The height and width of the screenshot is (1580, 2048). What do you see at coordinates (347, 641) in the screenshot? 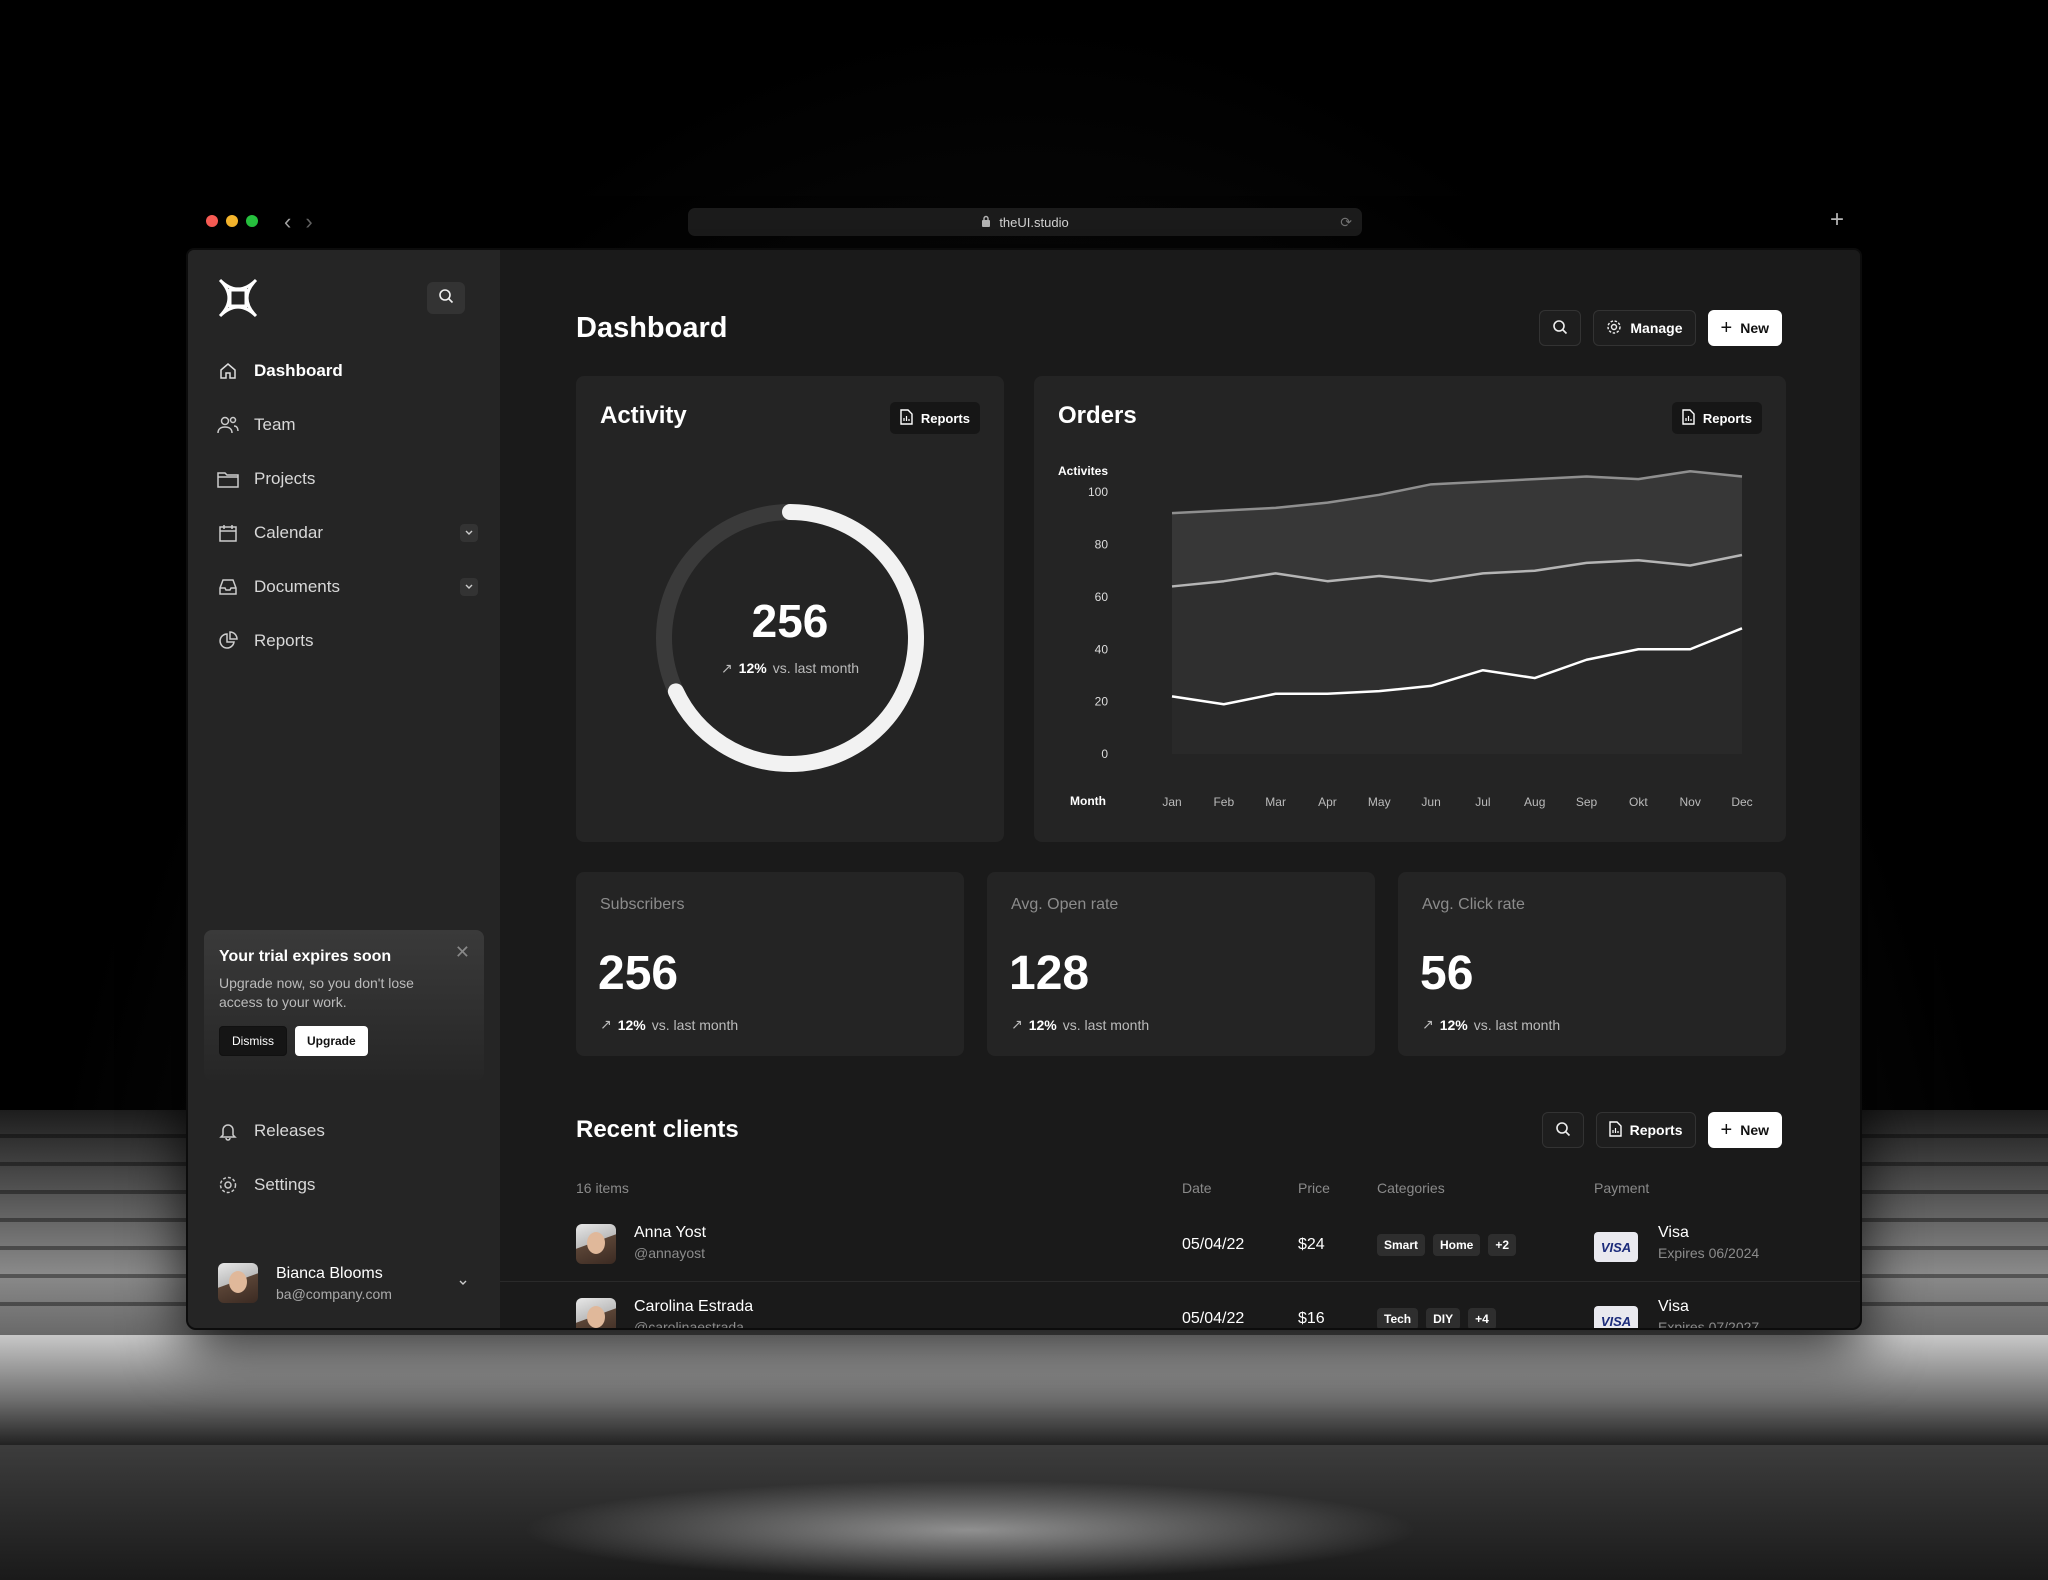
I see `sidebar-item-reports: Reports` at bounding box center [347, 641].